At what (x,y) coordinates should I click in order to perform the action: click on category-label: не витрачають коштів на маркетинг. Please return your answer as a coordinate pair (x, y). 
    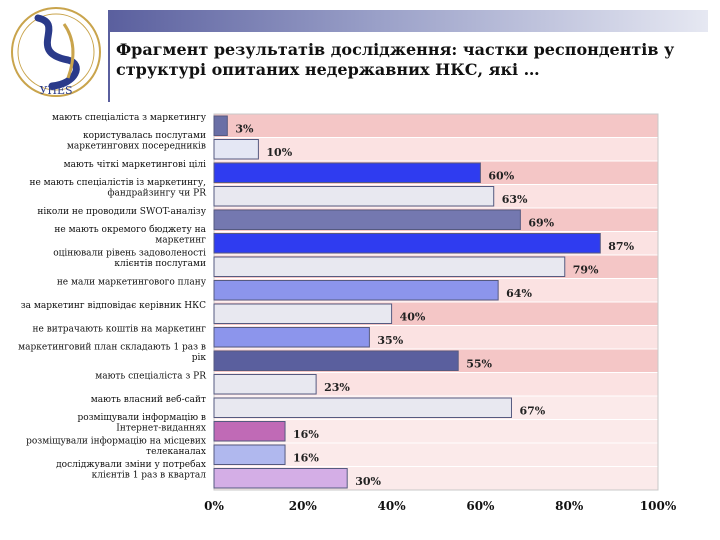
    Looking at the image, I should click on (120, 329).